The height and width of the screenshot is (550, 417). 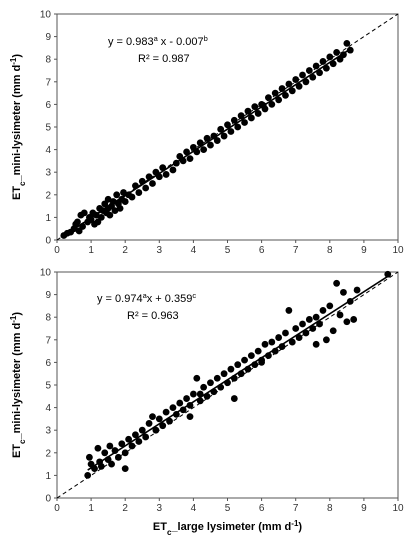 What do you see at coordinates (48, 218) in the screenshot?
I see `y-tick-label: 1` at bounding box center [48, 218].